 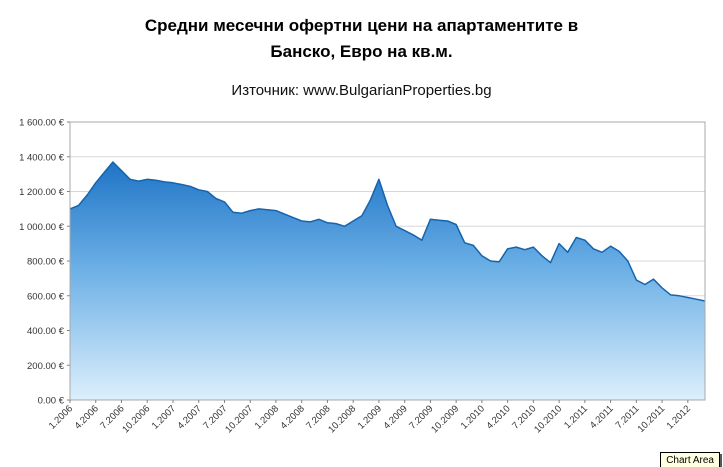 I want to click on svg-text: 10.2007, so click(x=239, y=419).